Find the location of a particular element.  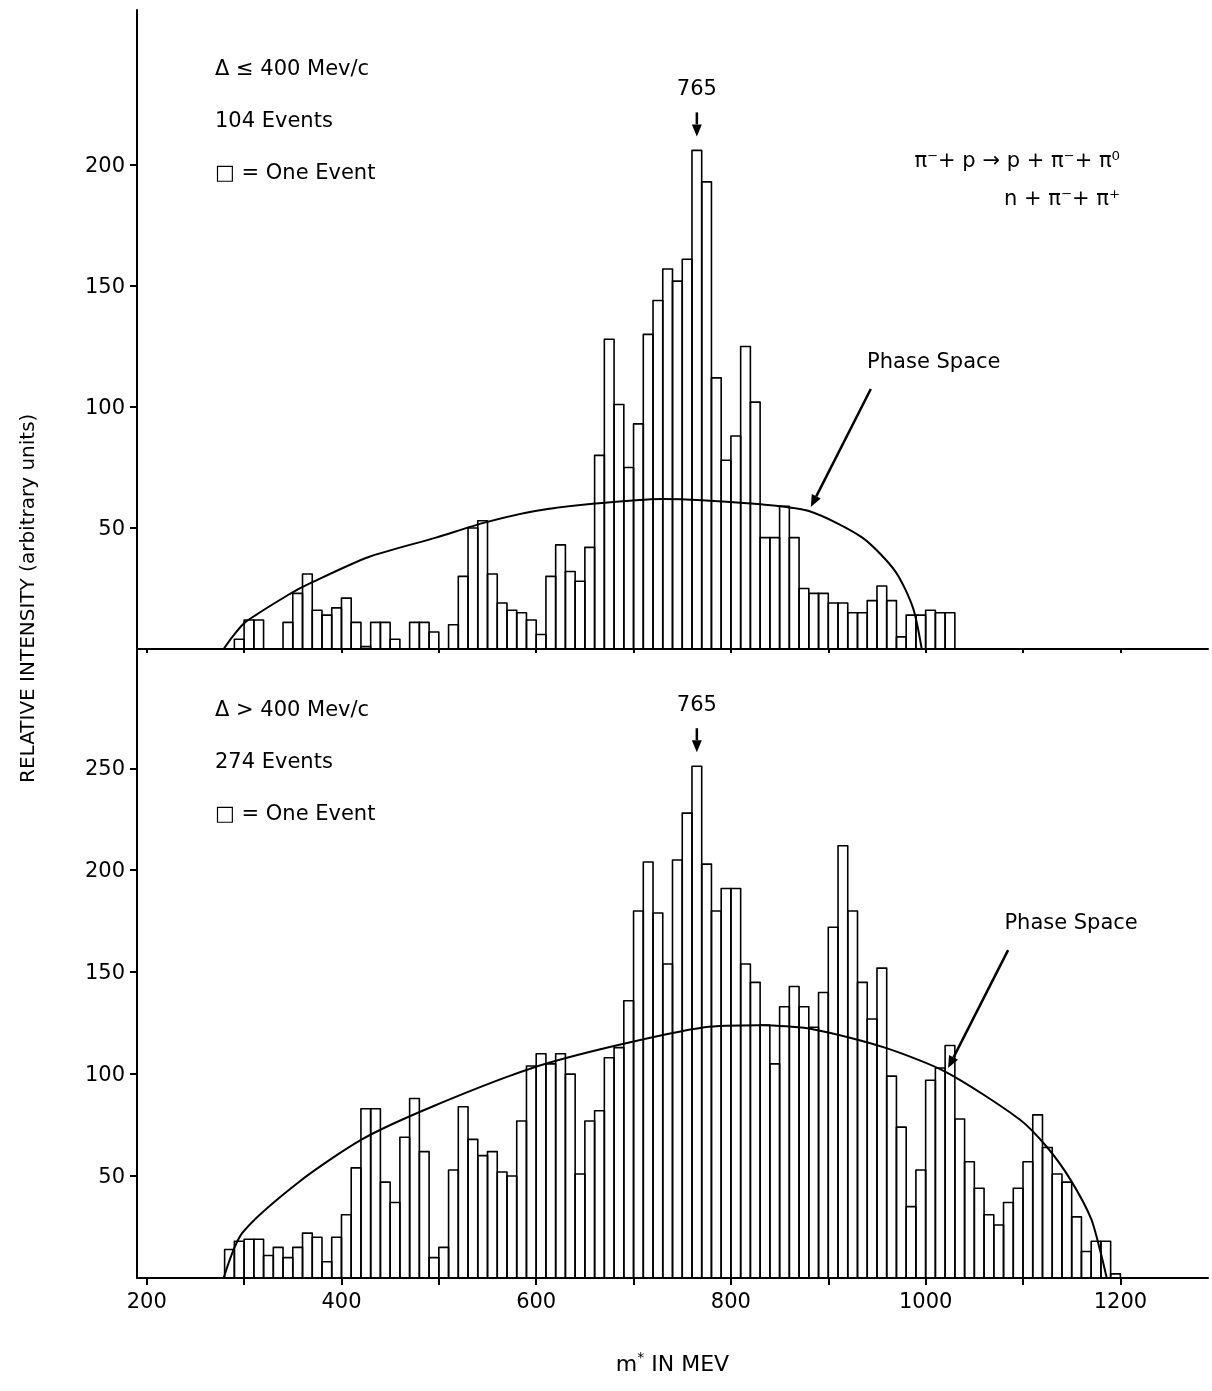

annotation: 274 Events is located at coordinates (274, 761).